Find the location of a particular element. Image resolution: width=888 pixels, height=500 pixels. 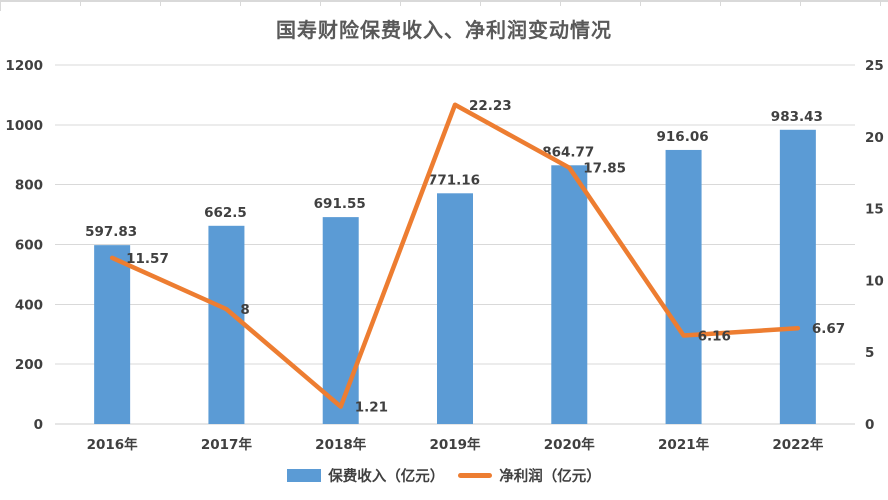

left-axis-tick-label: 600 is located at coordinates (29, 246).